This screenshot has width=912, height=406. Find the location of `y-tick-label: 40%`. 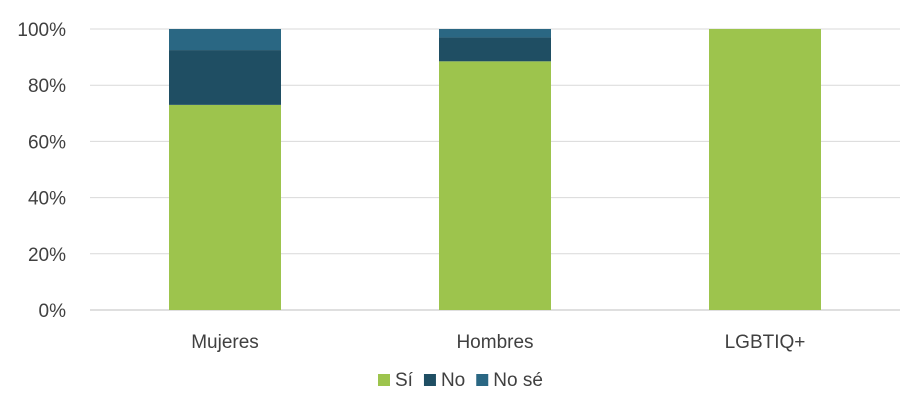

y-tick-label: 40% is located at coordinates (47, 199).